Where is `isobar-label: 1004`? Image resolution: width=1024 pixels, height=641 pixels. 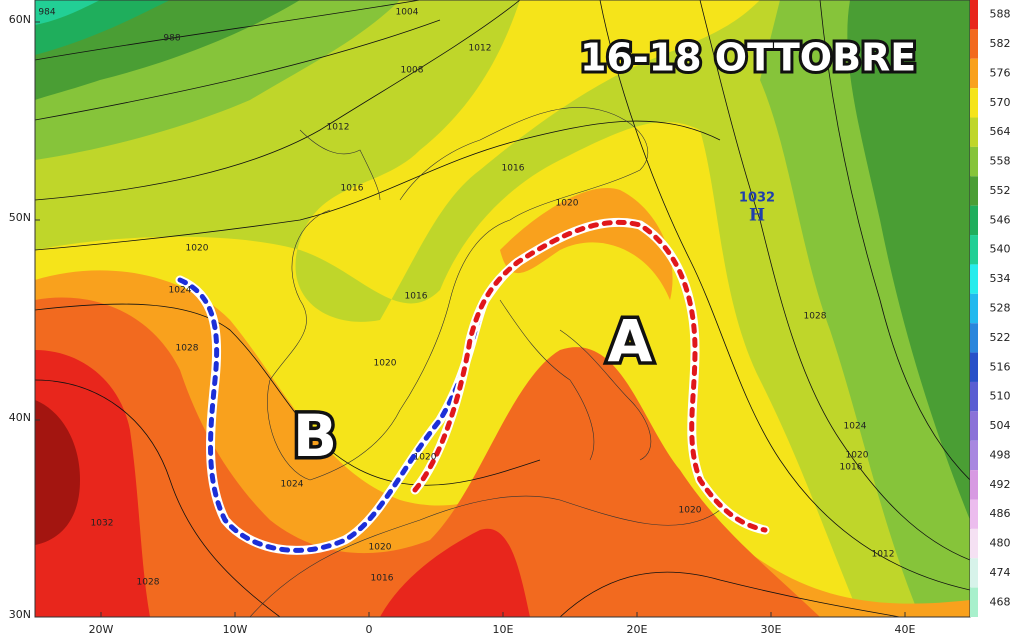 isobar-label: 1004 is located at coordinates (407, 13).